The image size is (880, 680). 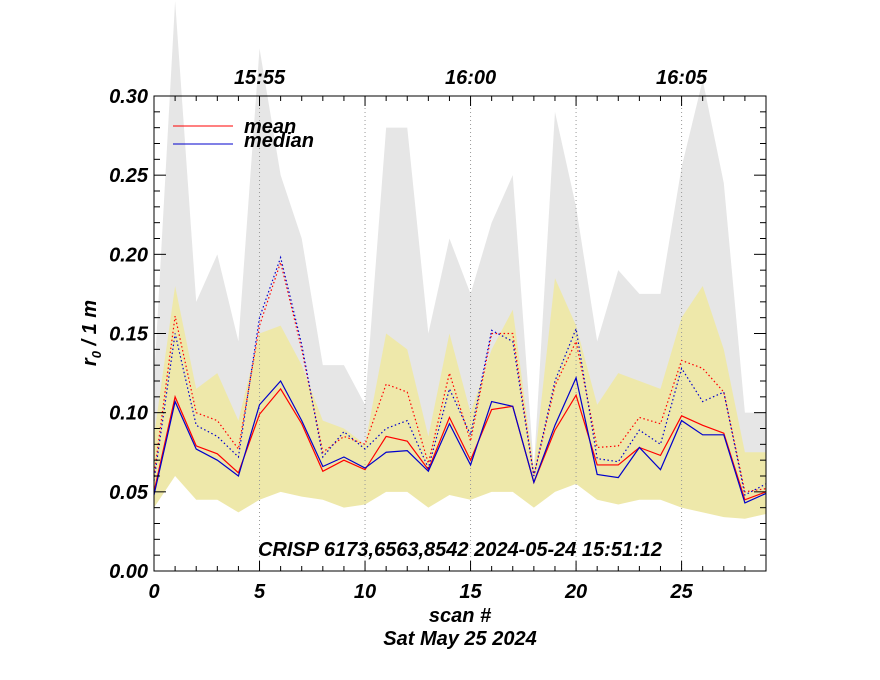 I want to click on date-label: Sat May 25 2024, so click(x=459, y=639).